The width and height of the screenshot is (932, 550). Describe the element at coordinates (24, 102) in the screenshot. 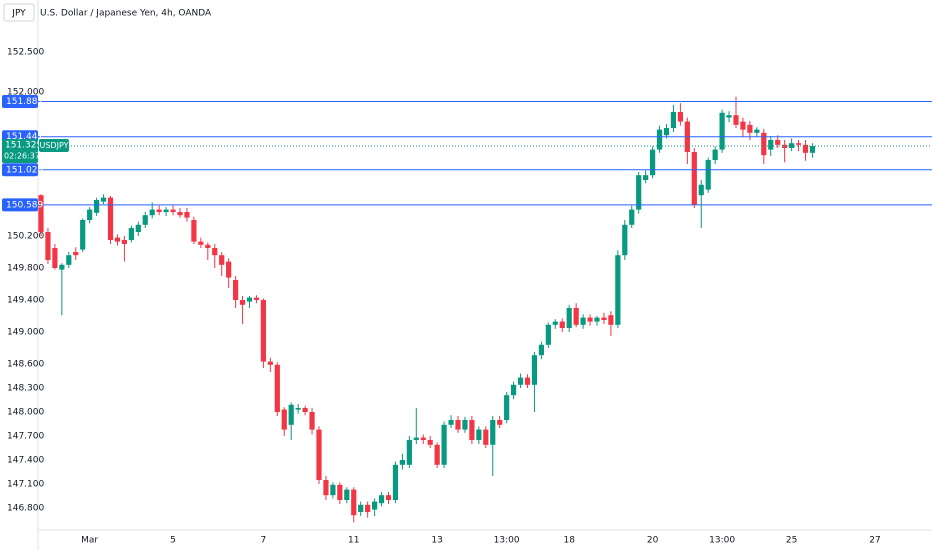

I see `level-label: 151.882` at that location.